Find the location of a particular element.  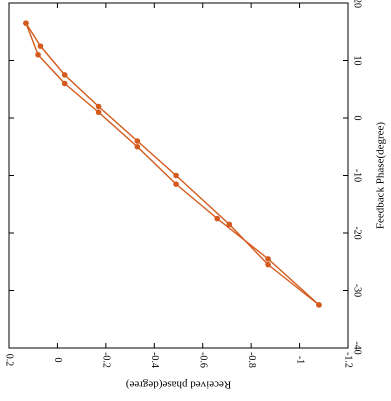

x-axis-title: Feedback Phase(degree) is located at coordinates (381, 176).